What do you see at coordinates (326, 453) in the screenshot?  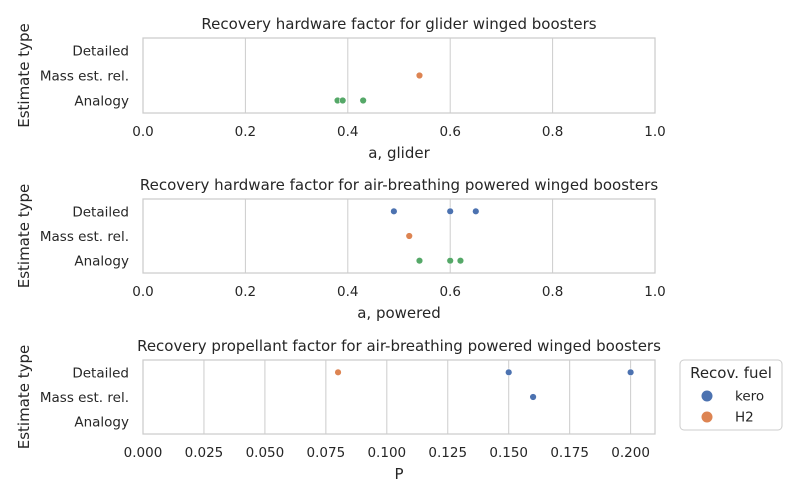 I see `x-tick-label: 0.075` at bounding box center [326, 453].